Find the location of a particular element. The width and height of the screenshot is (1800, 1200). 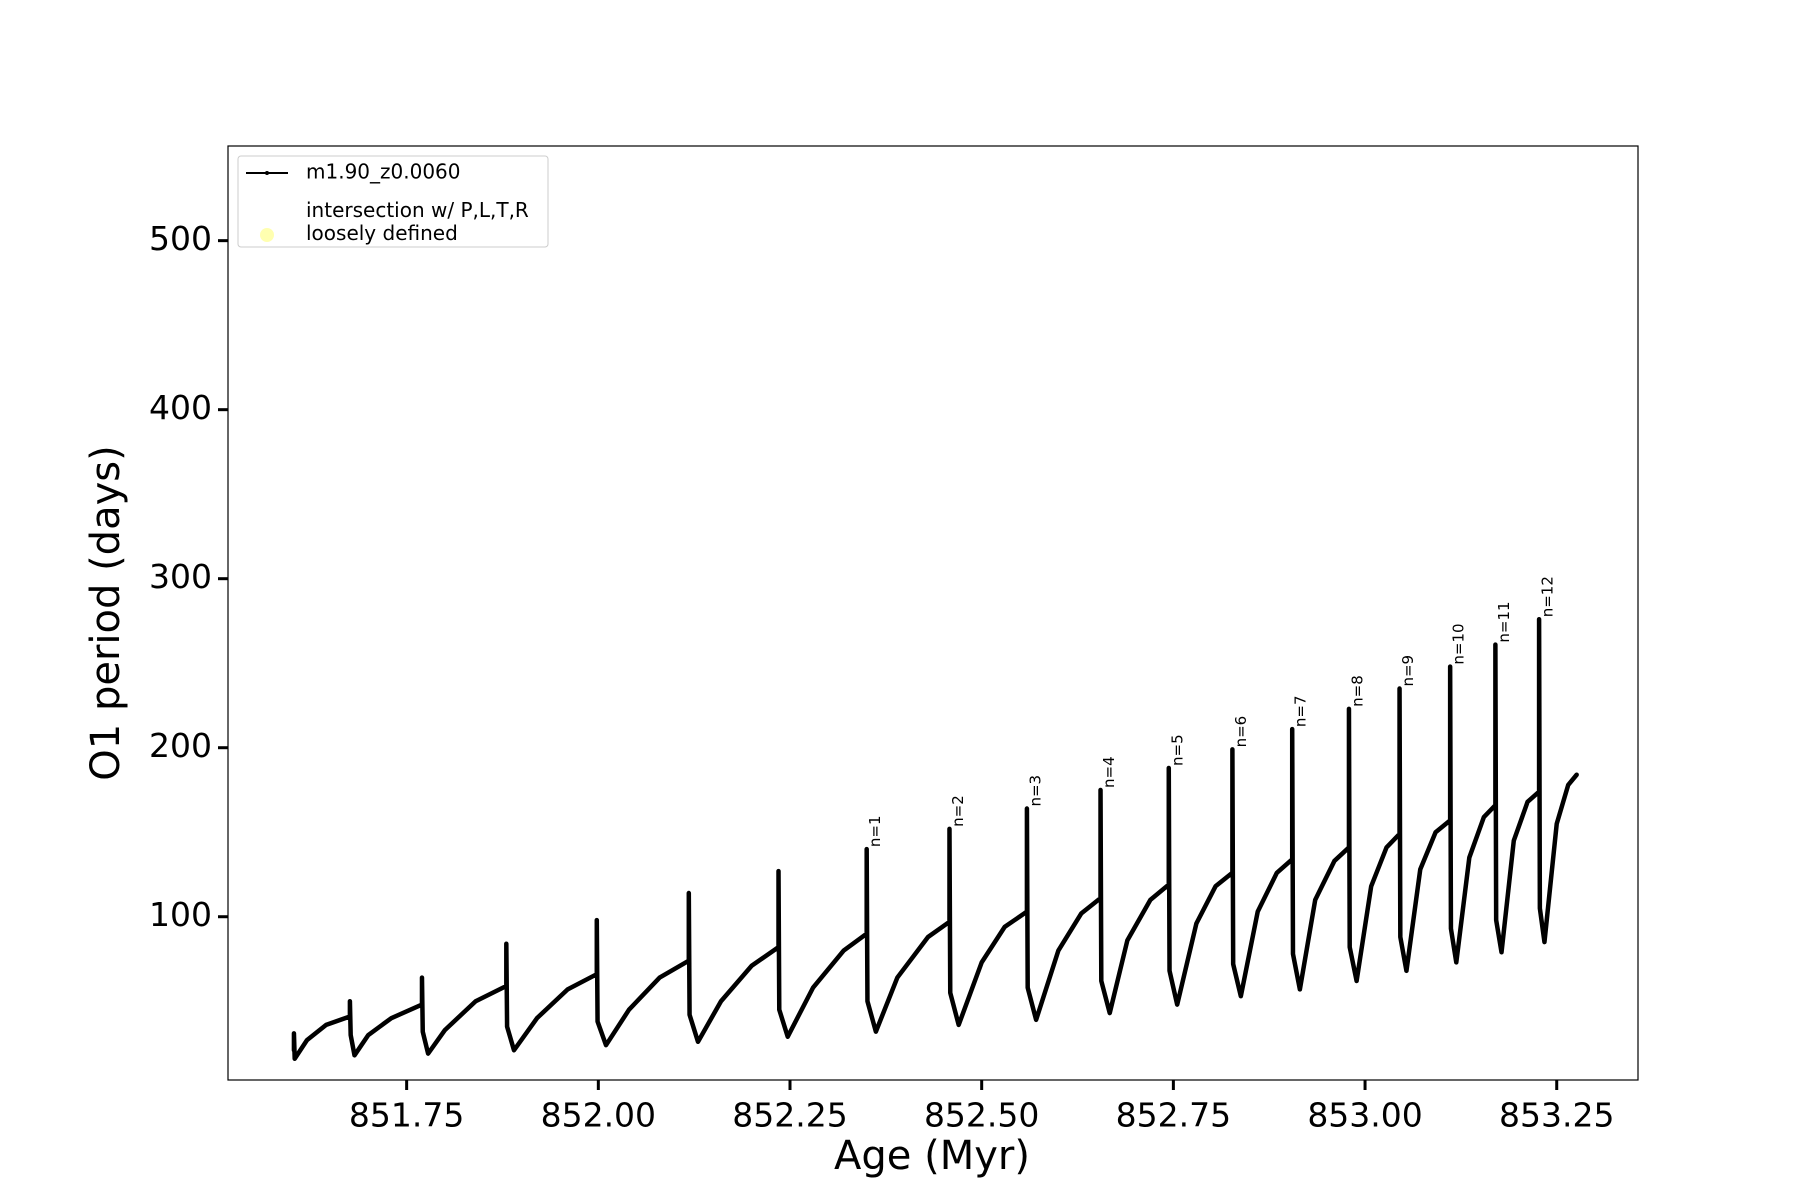

x-tick-label: 852.25 is located at coordinates (789, 1115).